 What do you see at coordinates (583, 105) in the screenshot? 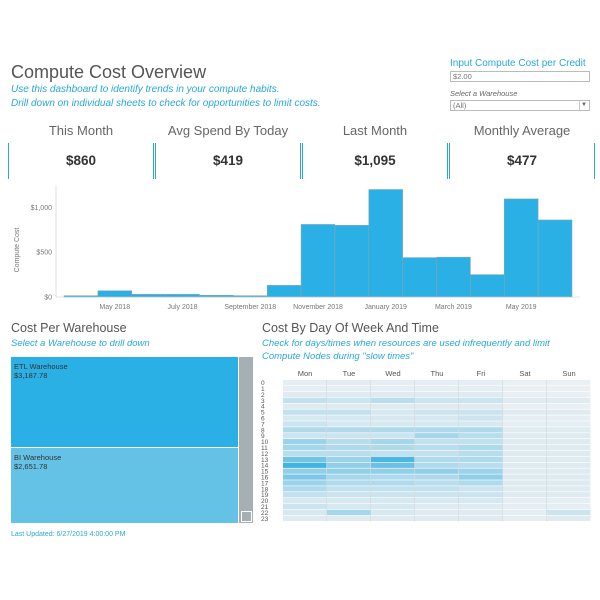
I see `chevron-down-icon: ▼` at bounding box center [583, 105].